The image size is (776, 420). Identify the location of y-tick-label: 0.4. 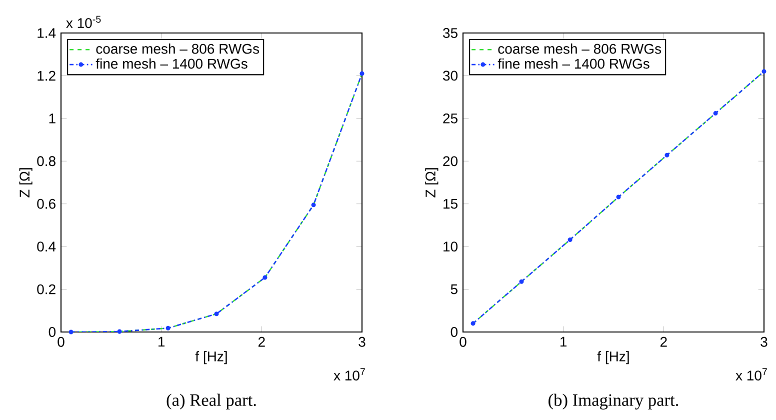
(46, 247).